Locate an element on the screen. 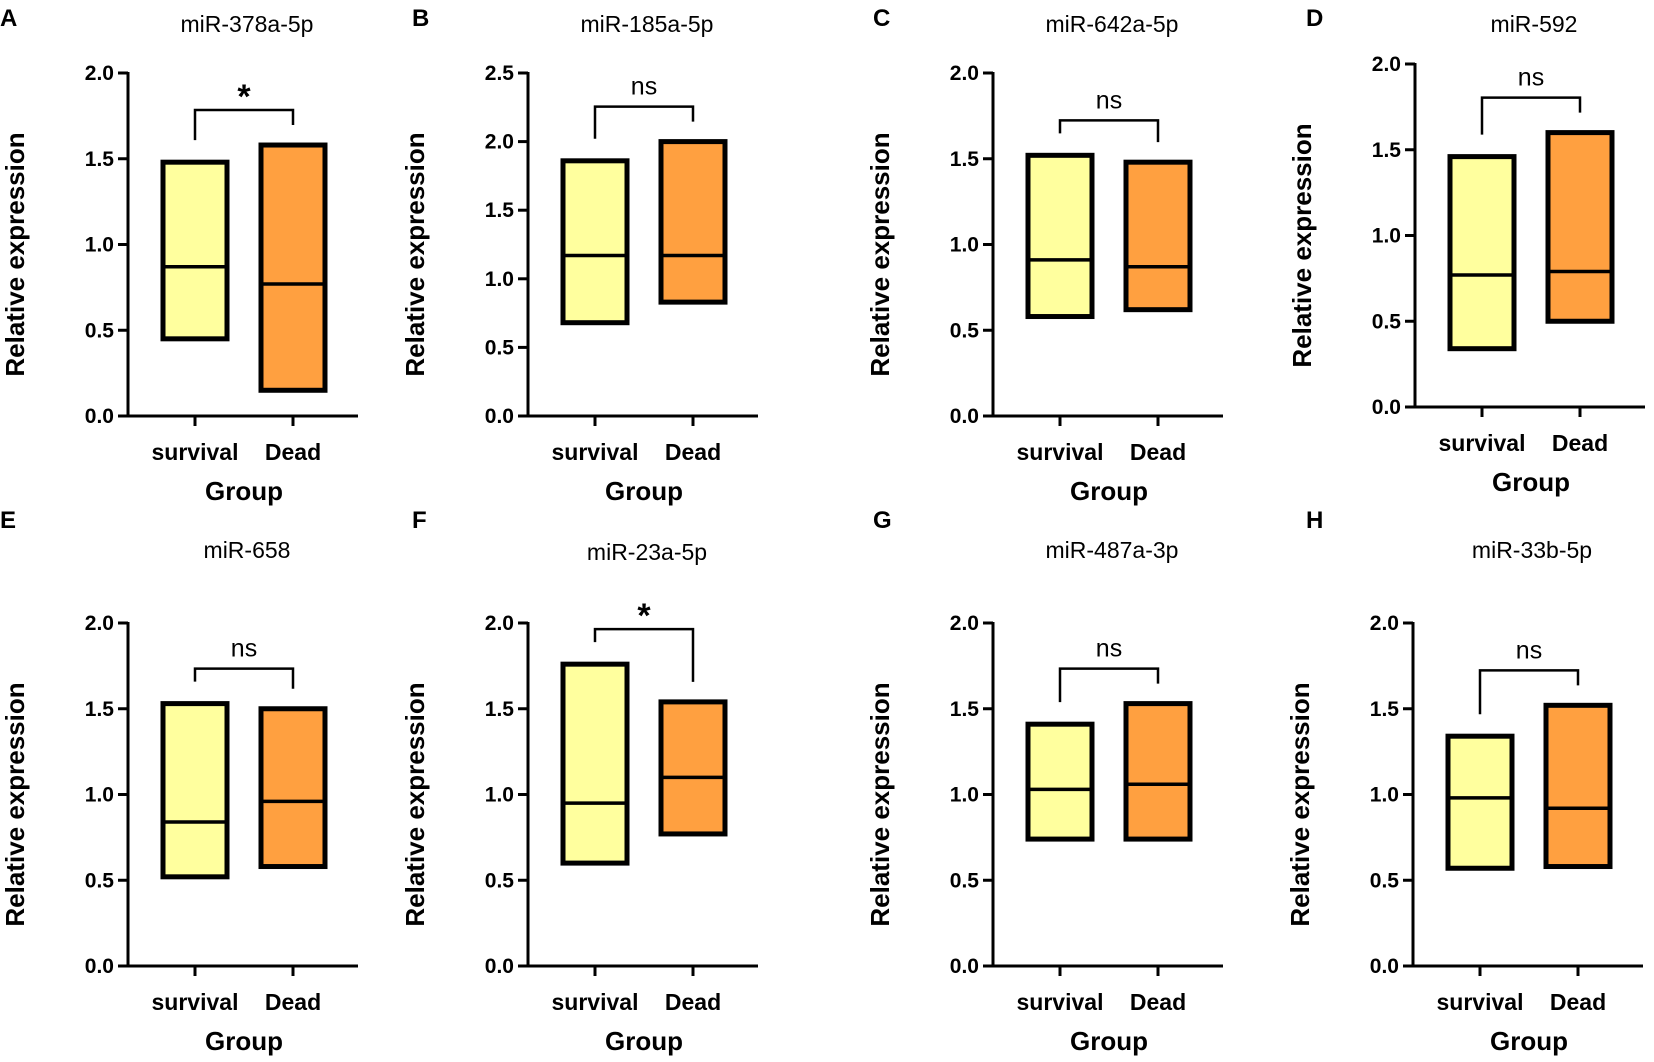  chart-title: miR-23a-5p is located at coordinates (647, 552).